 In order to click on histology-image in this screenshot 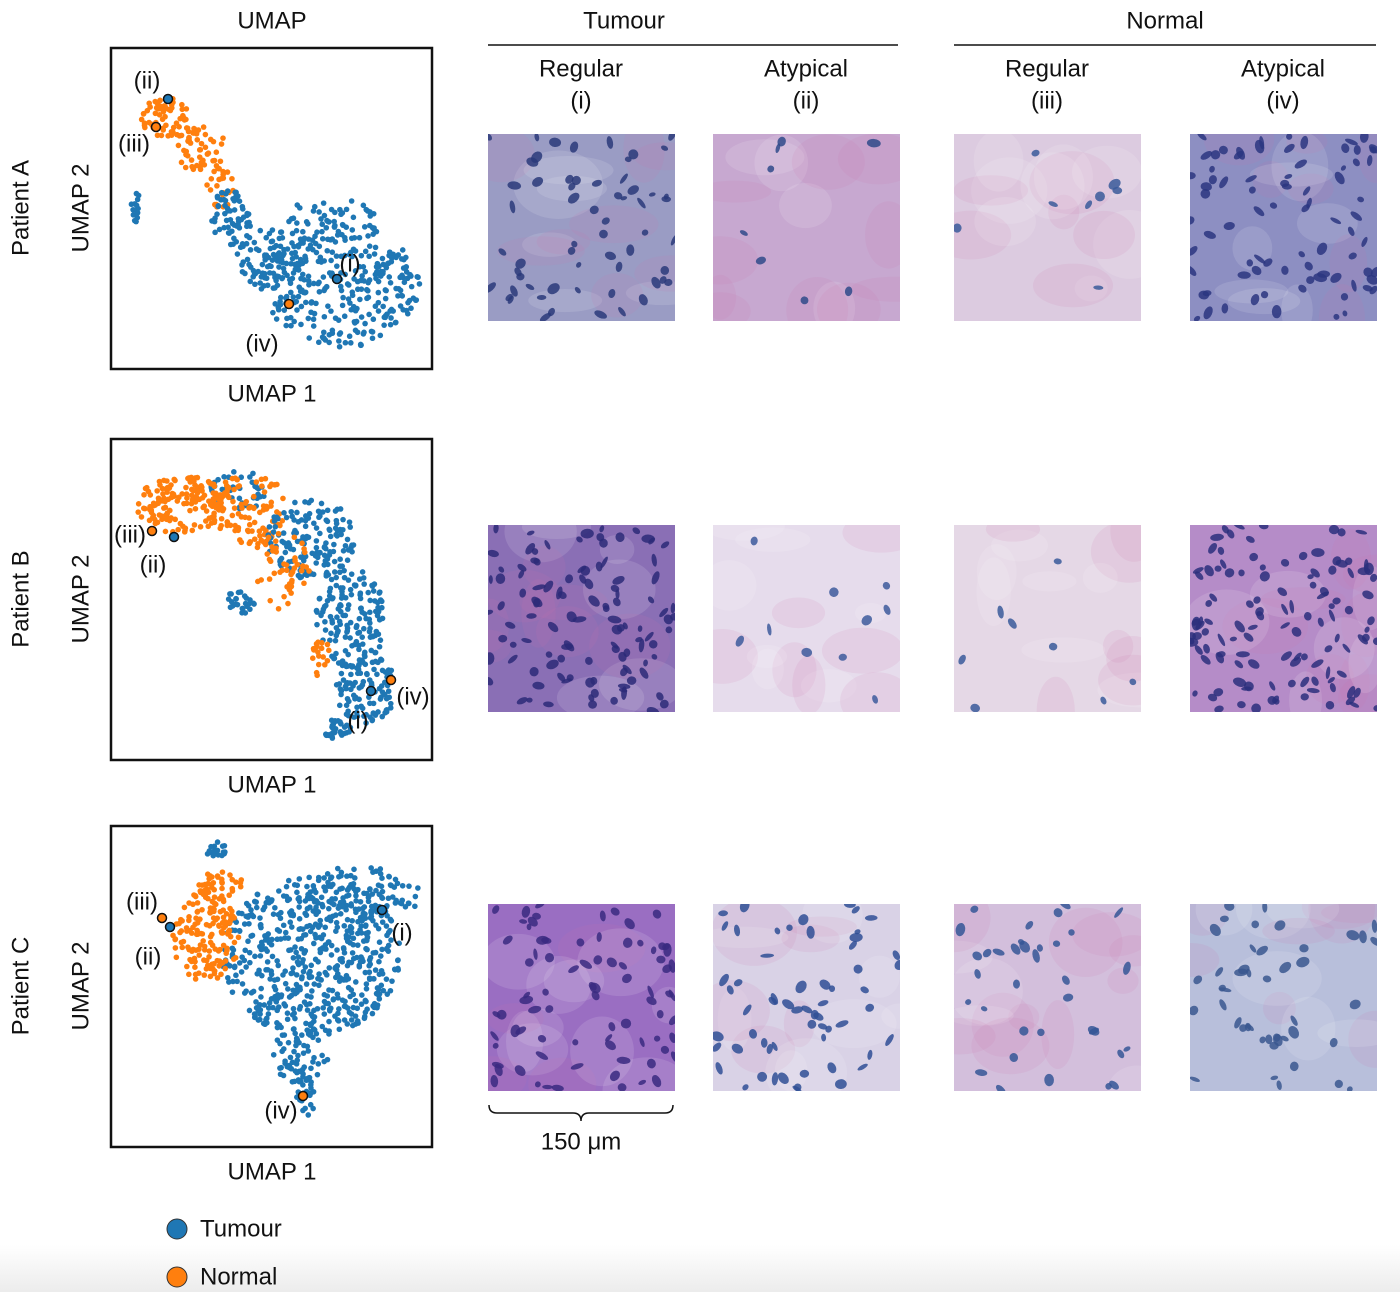, I will do `click(1047, 227)`.